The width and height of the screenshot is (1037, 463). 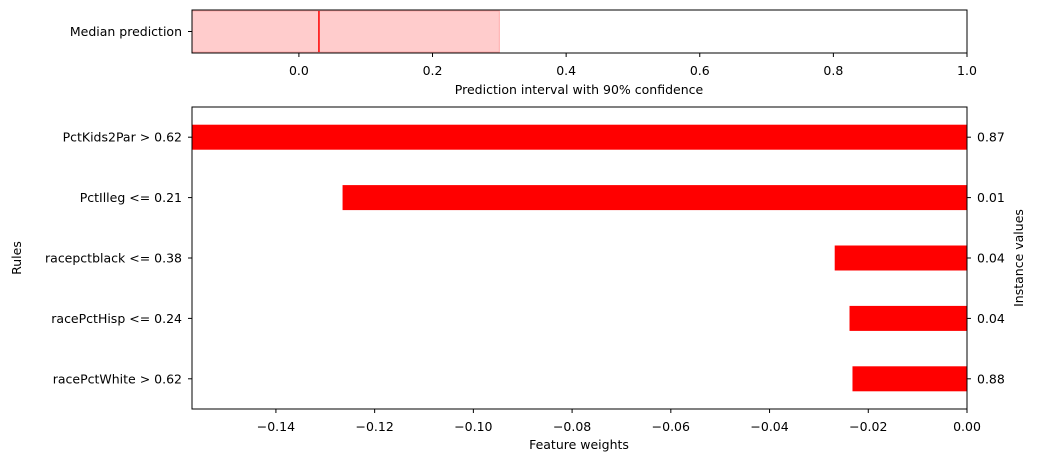 What do you see at coordinates (700, 70) in the screenshot?
I see `interval-x-tick-label: 0.6` at bounding box center [700, 70].